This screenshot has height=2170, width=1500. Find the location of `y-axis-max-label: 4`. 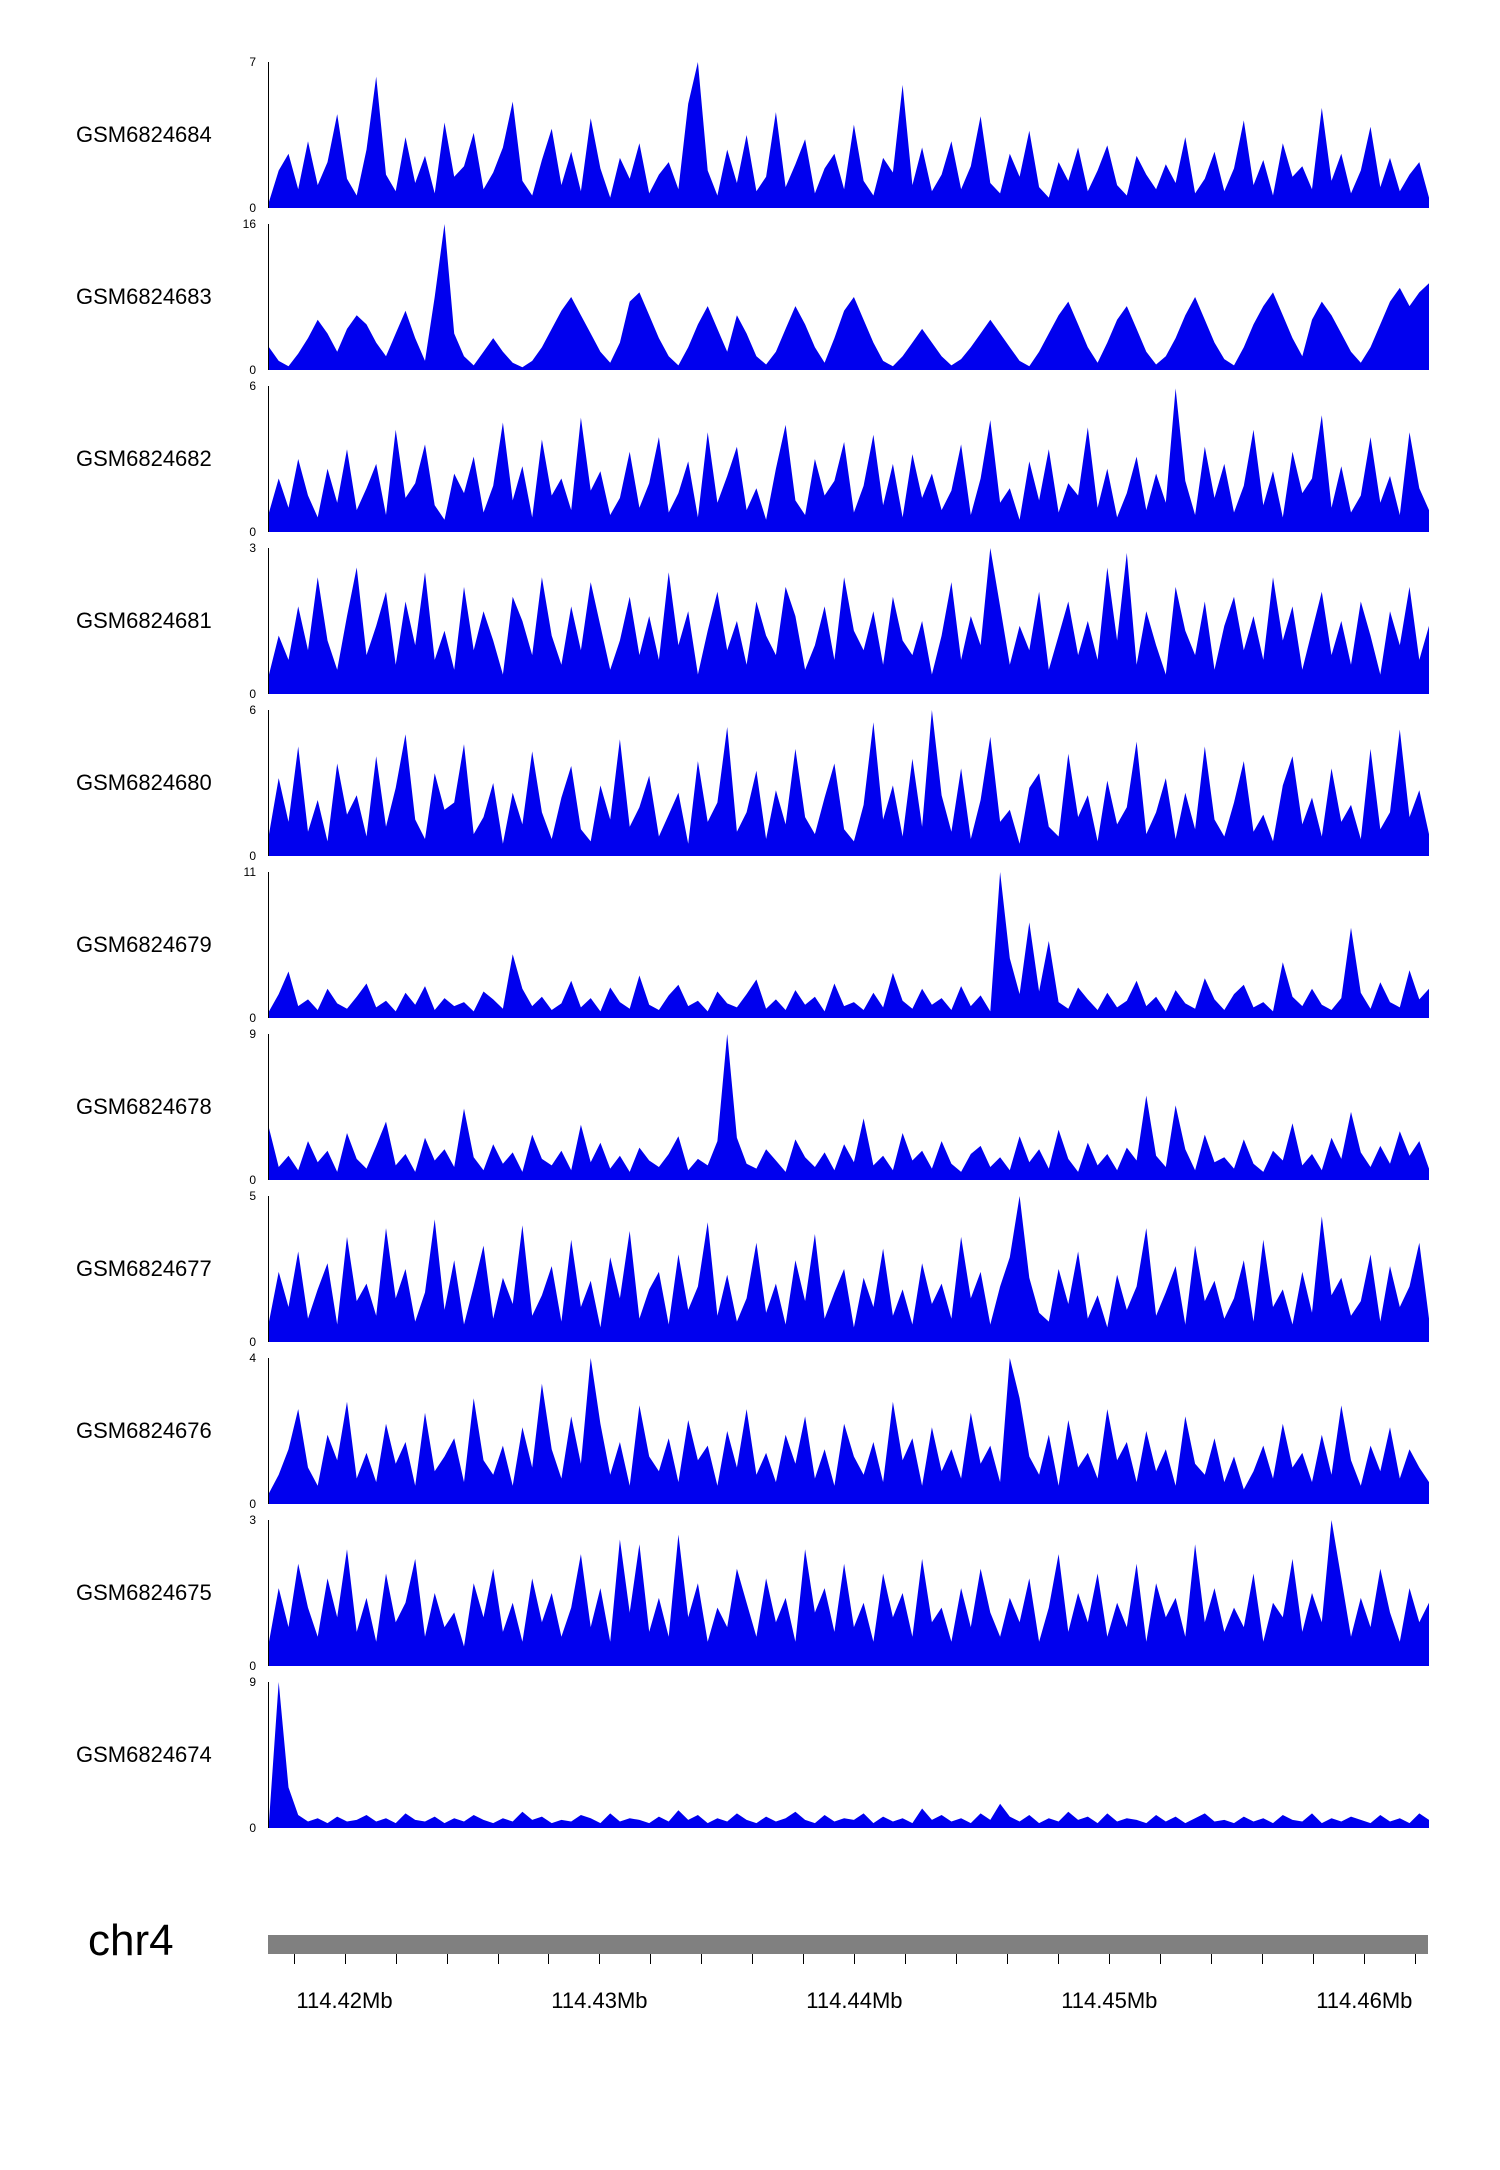

y-axis-max-label: 4 is located at coordinates (252, 1358).